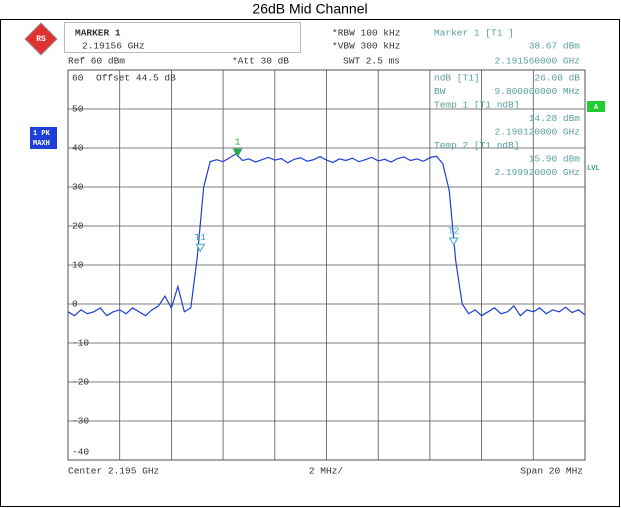 This screenshot has width=621, height=508. I want to click on y-tick-label: 10, so click(78, 265).